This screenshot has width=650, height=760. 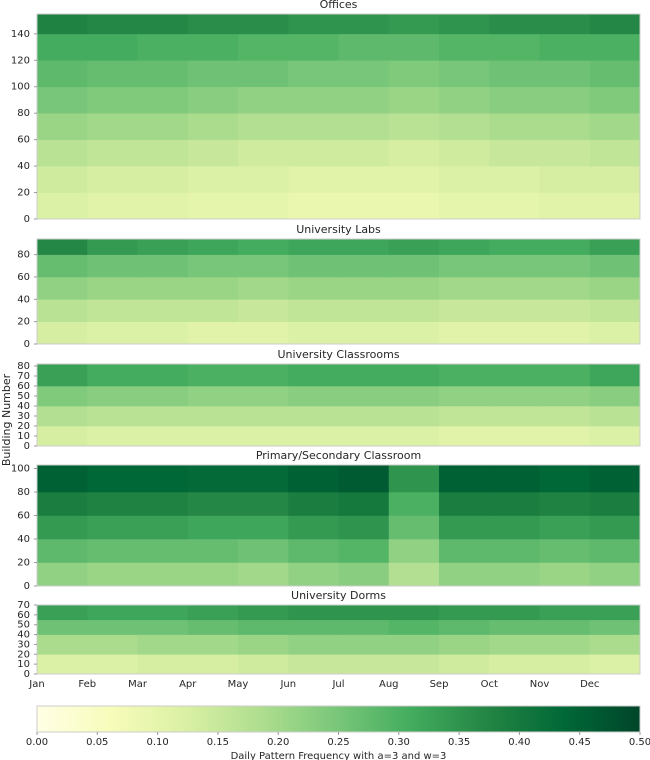 I want to click on colorbar-tick-label: 0.50, so click(x=639, y=742).